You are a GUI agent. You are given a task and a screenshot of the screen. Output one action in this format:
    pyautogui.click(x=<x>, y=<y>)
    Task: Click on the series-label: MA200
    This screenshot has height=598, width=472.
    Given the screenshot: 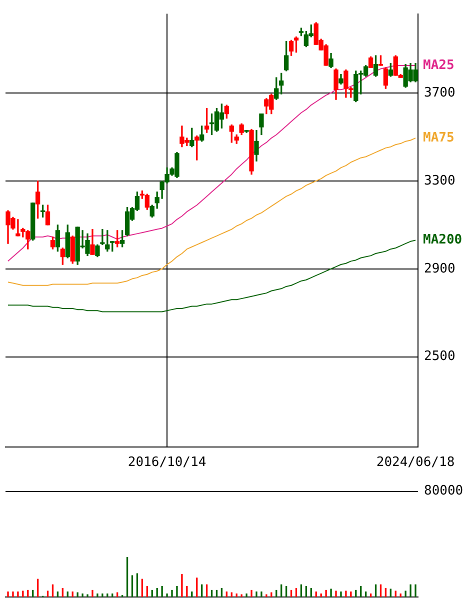 What is the action you would take?
    pyautogui.click(x=442, y=240)
    